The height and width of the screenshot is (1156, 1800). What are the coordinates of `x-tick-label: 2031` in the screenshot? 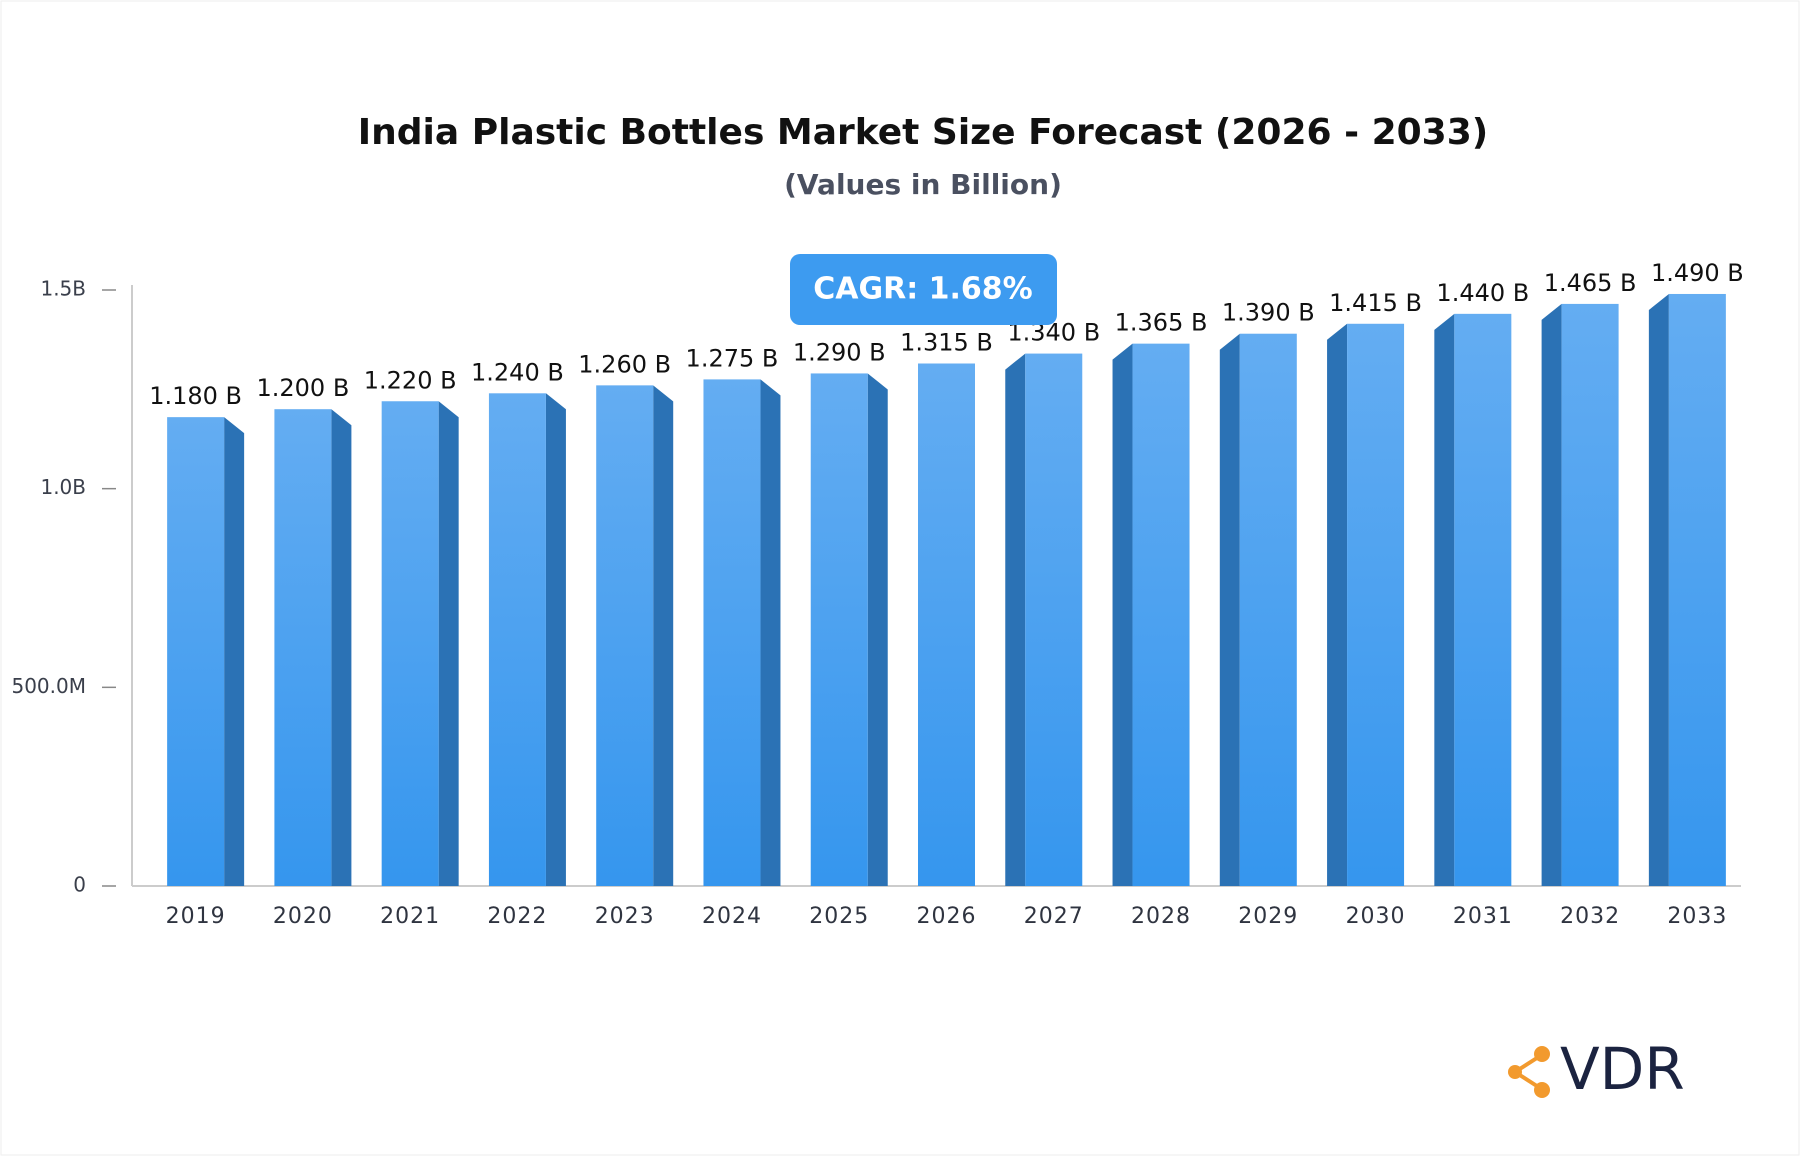 It's located at (1483, 916).